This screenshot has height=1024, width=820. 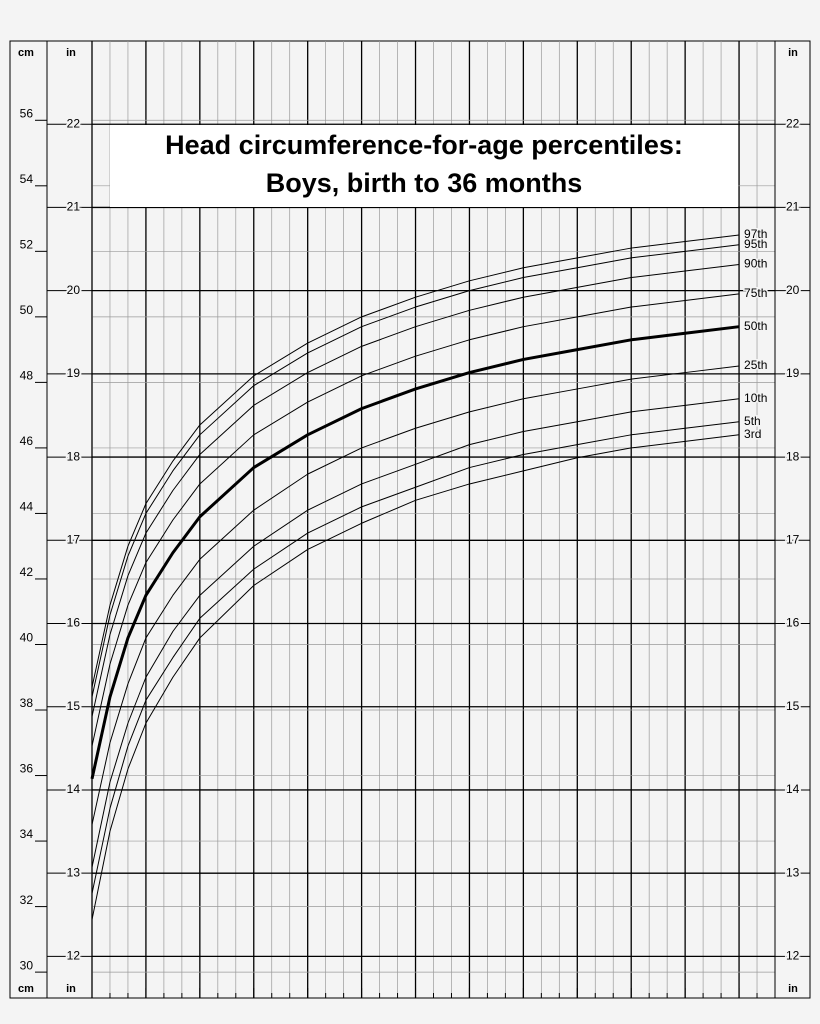 What do you see at coordinates (27, 769) in the screenshot?
I see `y-tick-label: 36` at bounding box center [27, 769].